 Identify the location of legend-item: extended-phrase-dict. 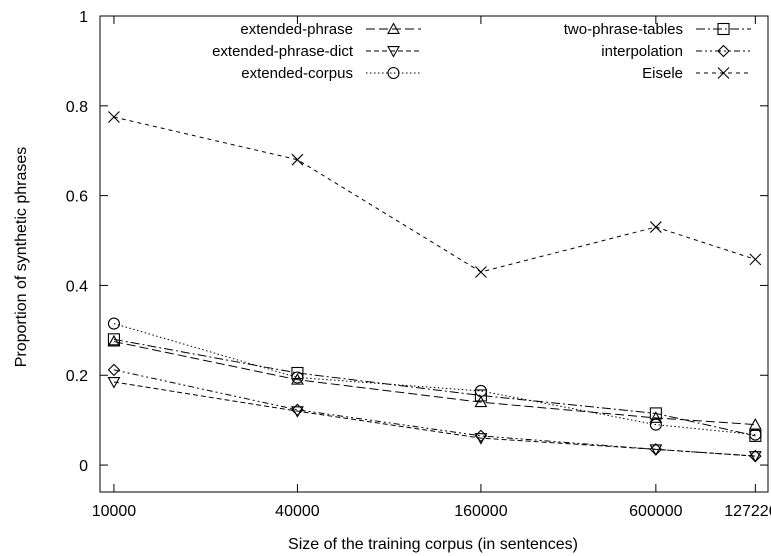
(316, 51).